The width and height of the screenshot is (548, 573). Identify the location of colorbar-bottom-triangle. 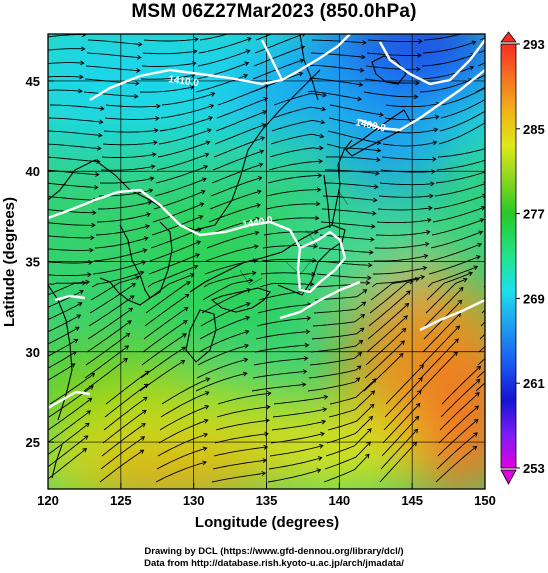
(508, 477).